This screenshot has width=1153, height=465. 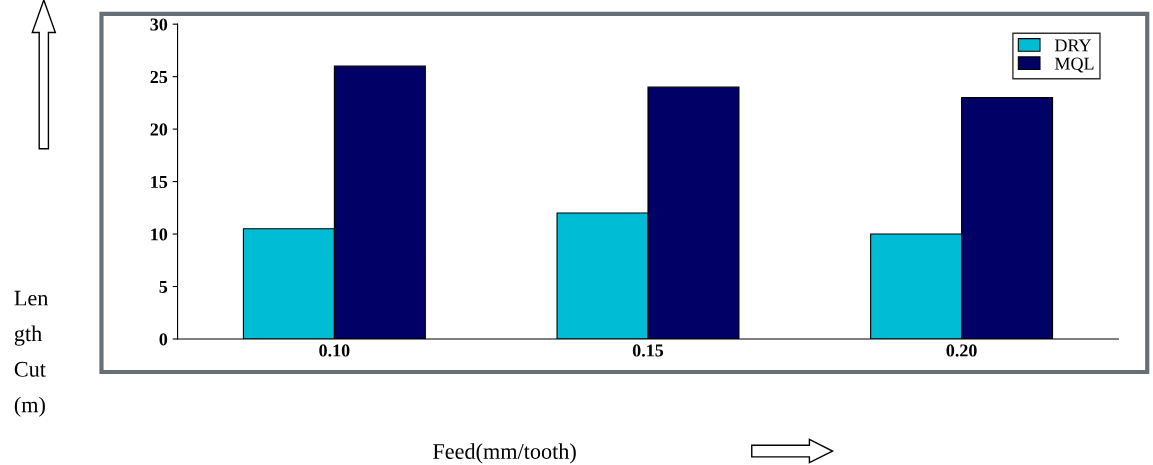 I want to click on legend-label: DRY, so click(x=1073, y=45).